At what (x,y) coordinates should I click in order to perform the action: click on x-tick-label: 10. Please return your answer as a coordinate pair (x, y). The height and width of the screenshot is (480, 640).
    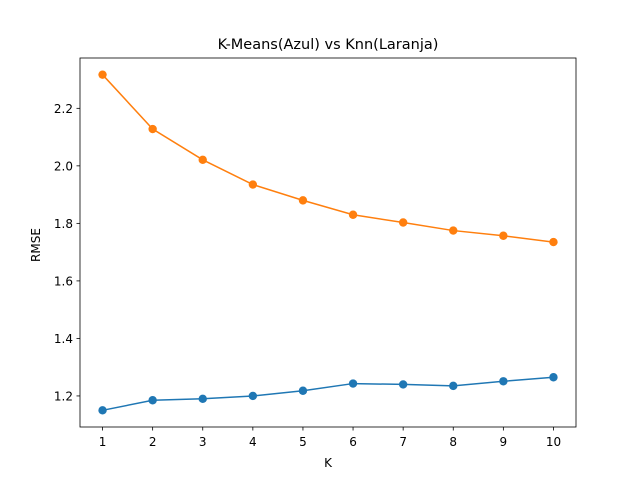
    Looking at the image, I should click on (553, 442).